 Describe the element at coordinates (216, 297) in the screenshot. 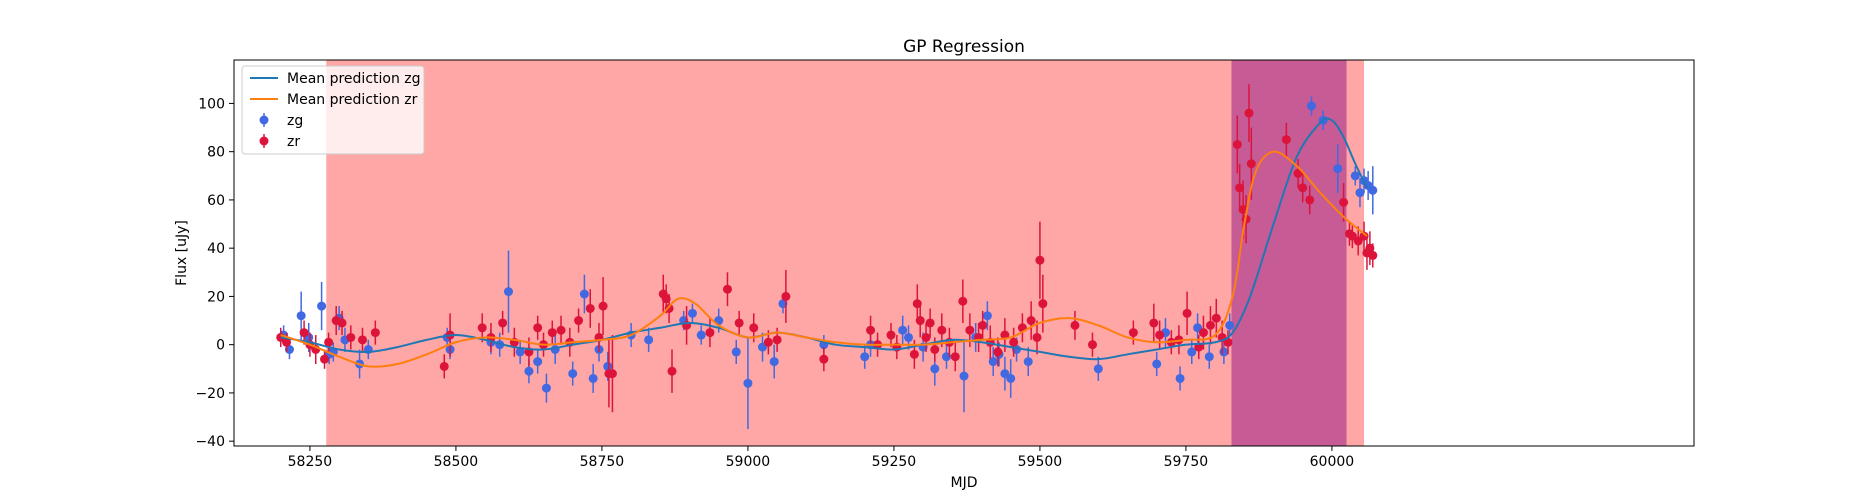

I see `y-tick-label: 20` at that location.